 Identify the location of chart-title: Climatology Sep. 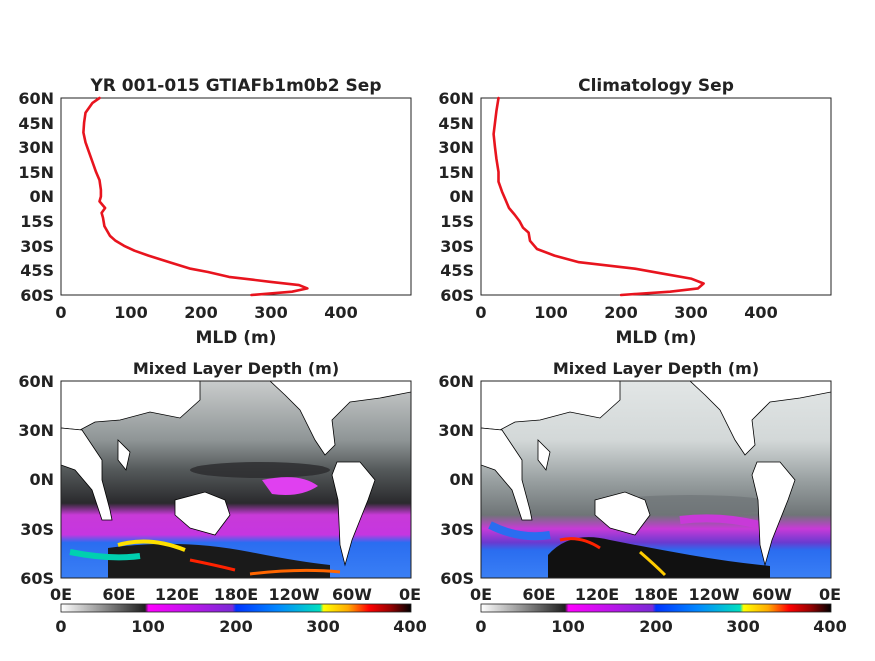
(656, 86).